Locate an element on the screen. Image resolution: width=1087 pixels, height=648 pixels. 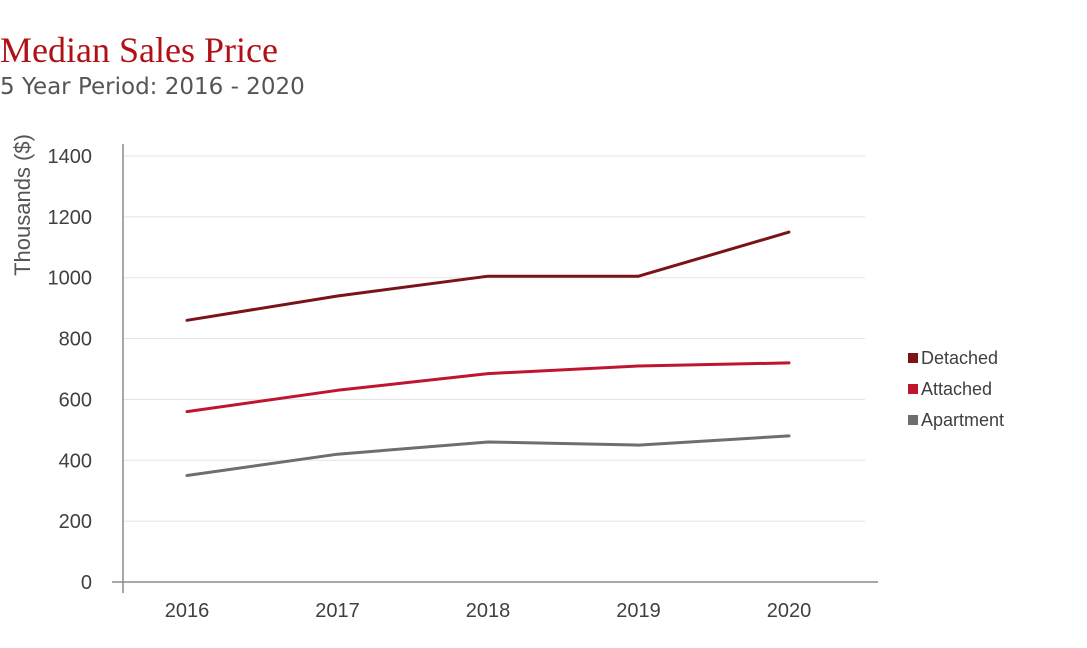
series-line-detached is located at coordinates (488, 276).